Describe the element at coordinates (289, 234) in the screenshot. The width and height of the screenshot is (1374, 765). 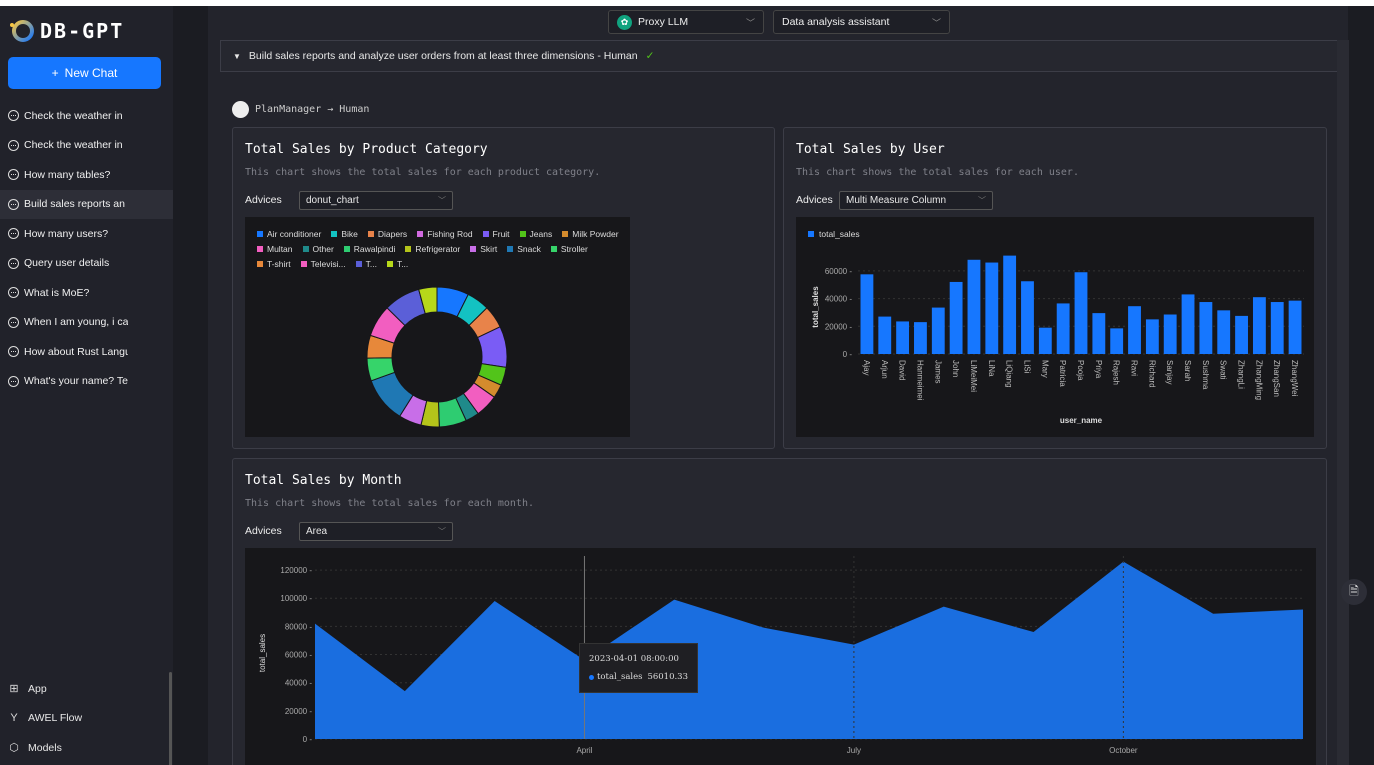
I see `legend-item: Air conditioner` at that location.